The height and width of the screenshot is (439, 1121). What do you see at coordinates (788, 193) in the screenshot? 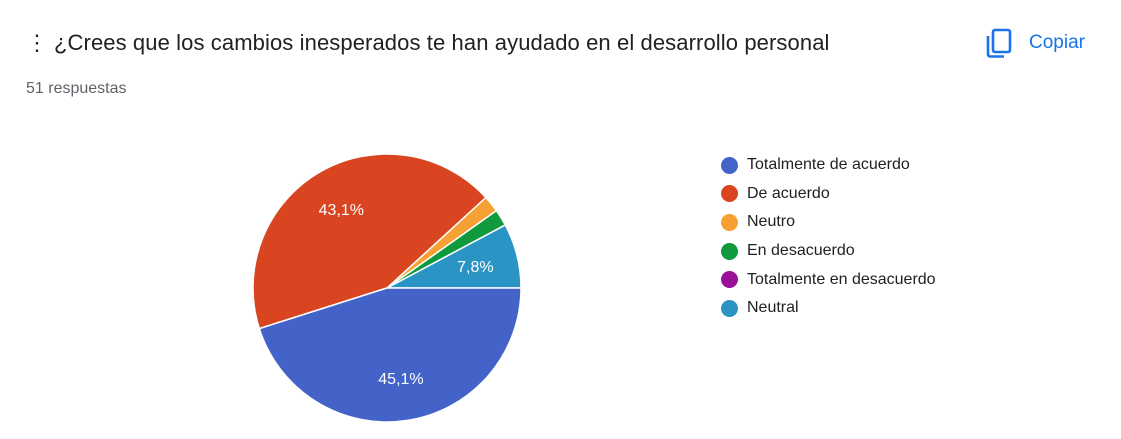
I see `legend-label: De acuerdo` at bounding box center [788, 193].